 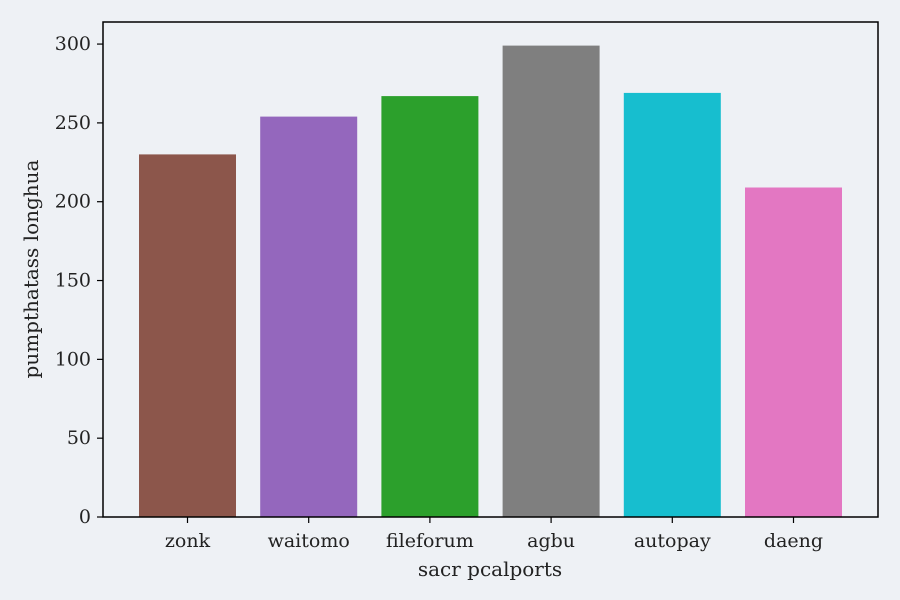 I want to click on x-tick-label: daeng, so click(x=793, y=541).